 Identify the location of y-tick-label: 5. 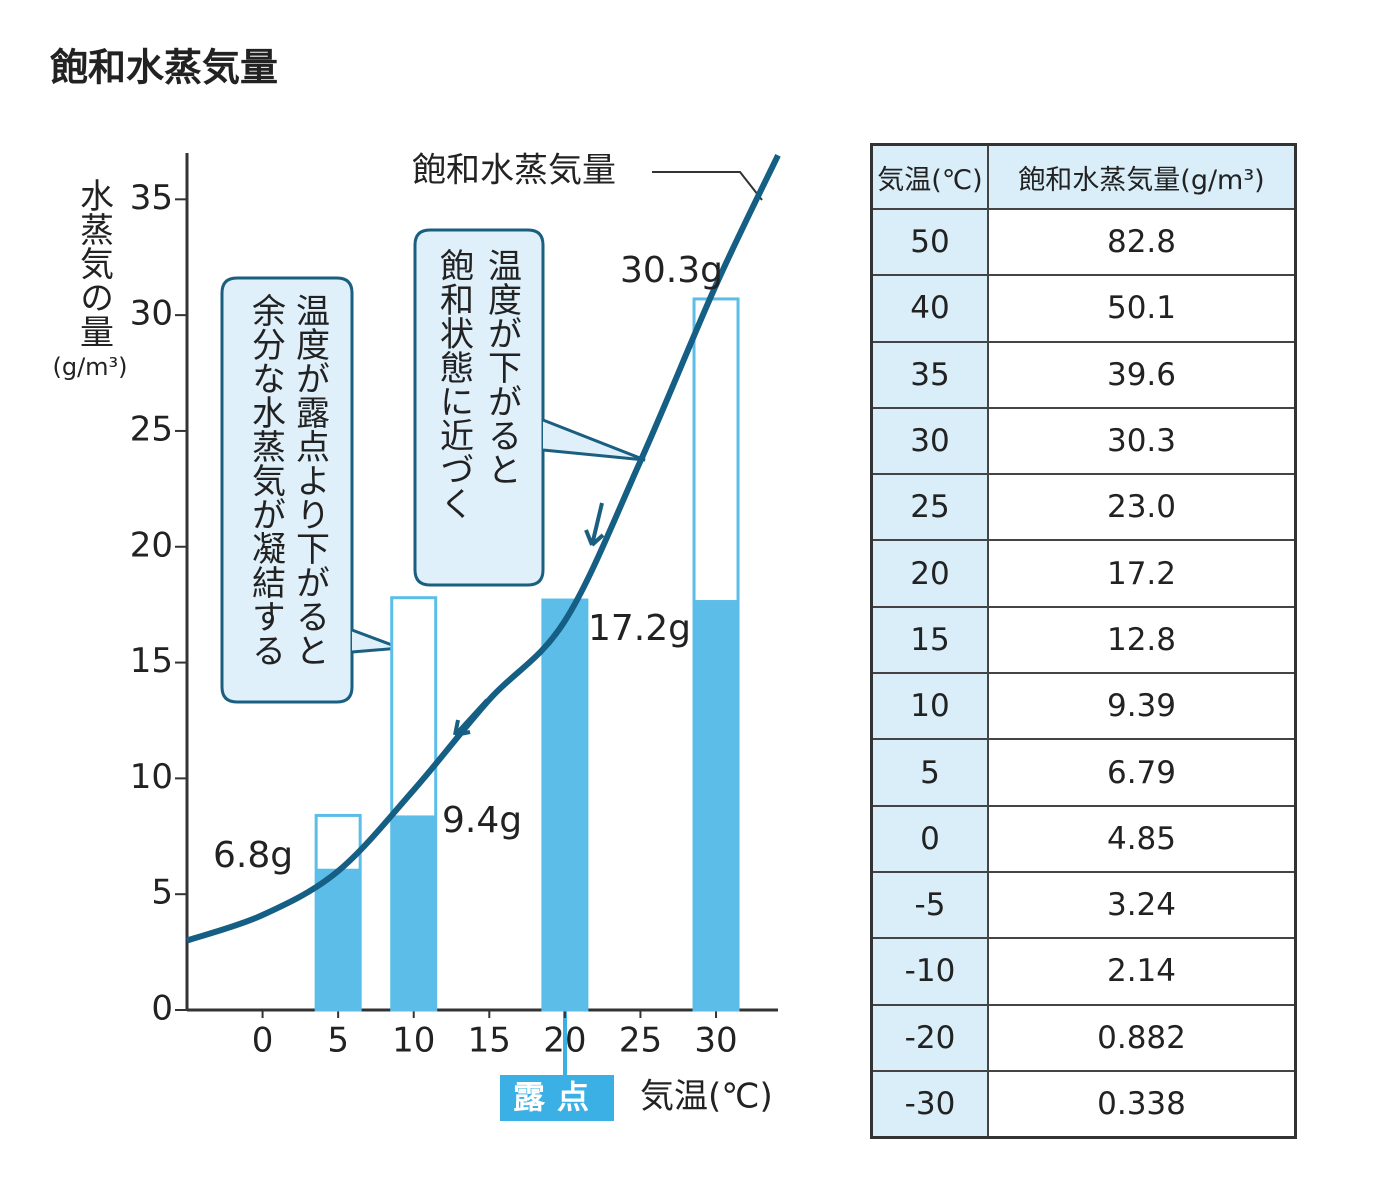
(162, 893).